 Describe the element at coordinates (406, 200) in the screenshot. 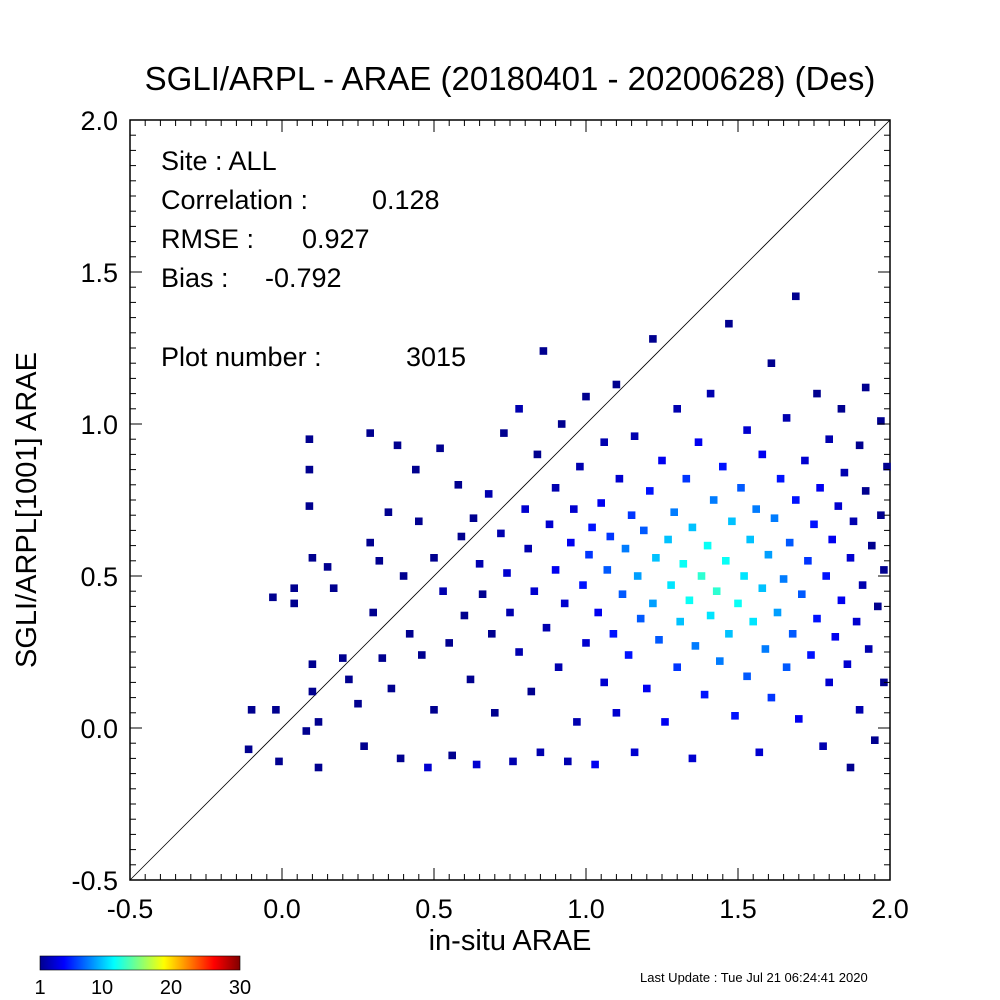

I see `correlation-value: 0.128` at that location.